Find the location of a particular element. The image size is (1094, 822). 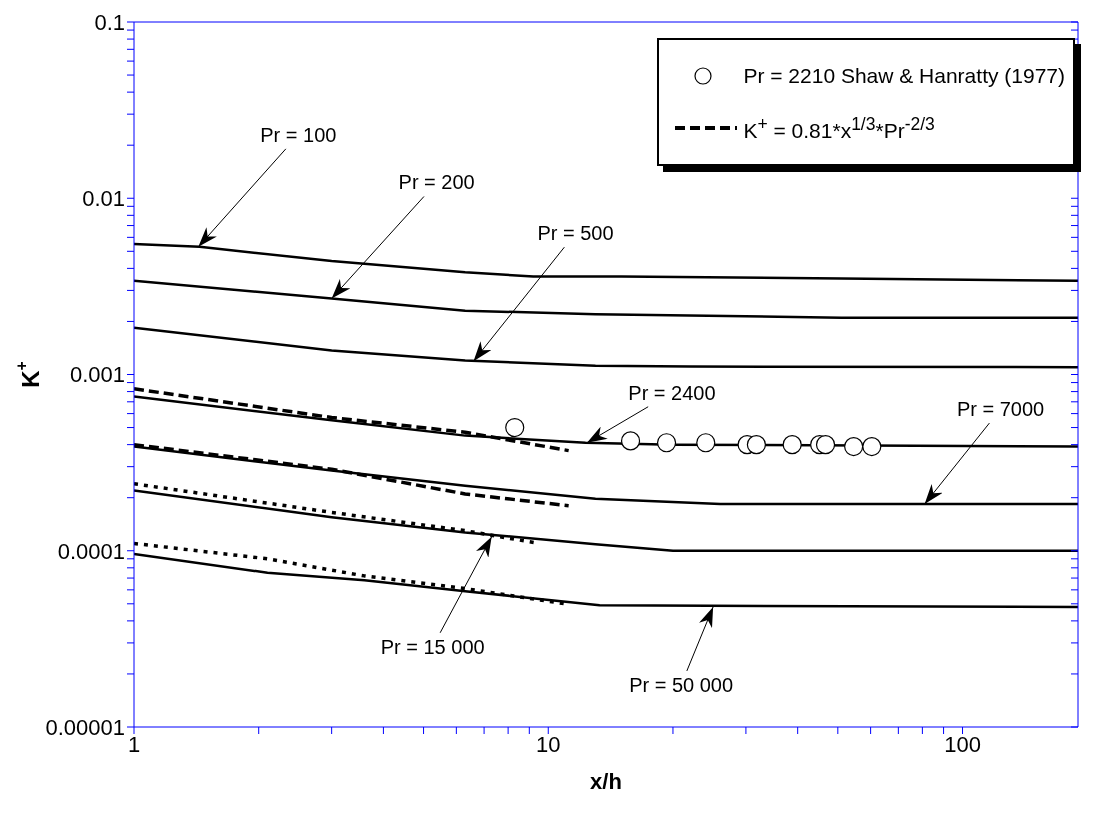

annotation: Pr = 15 000 is located at coordinates (432, 646).